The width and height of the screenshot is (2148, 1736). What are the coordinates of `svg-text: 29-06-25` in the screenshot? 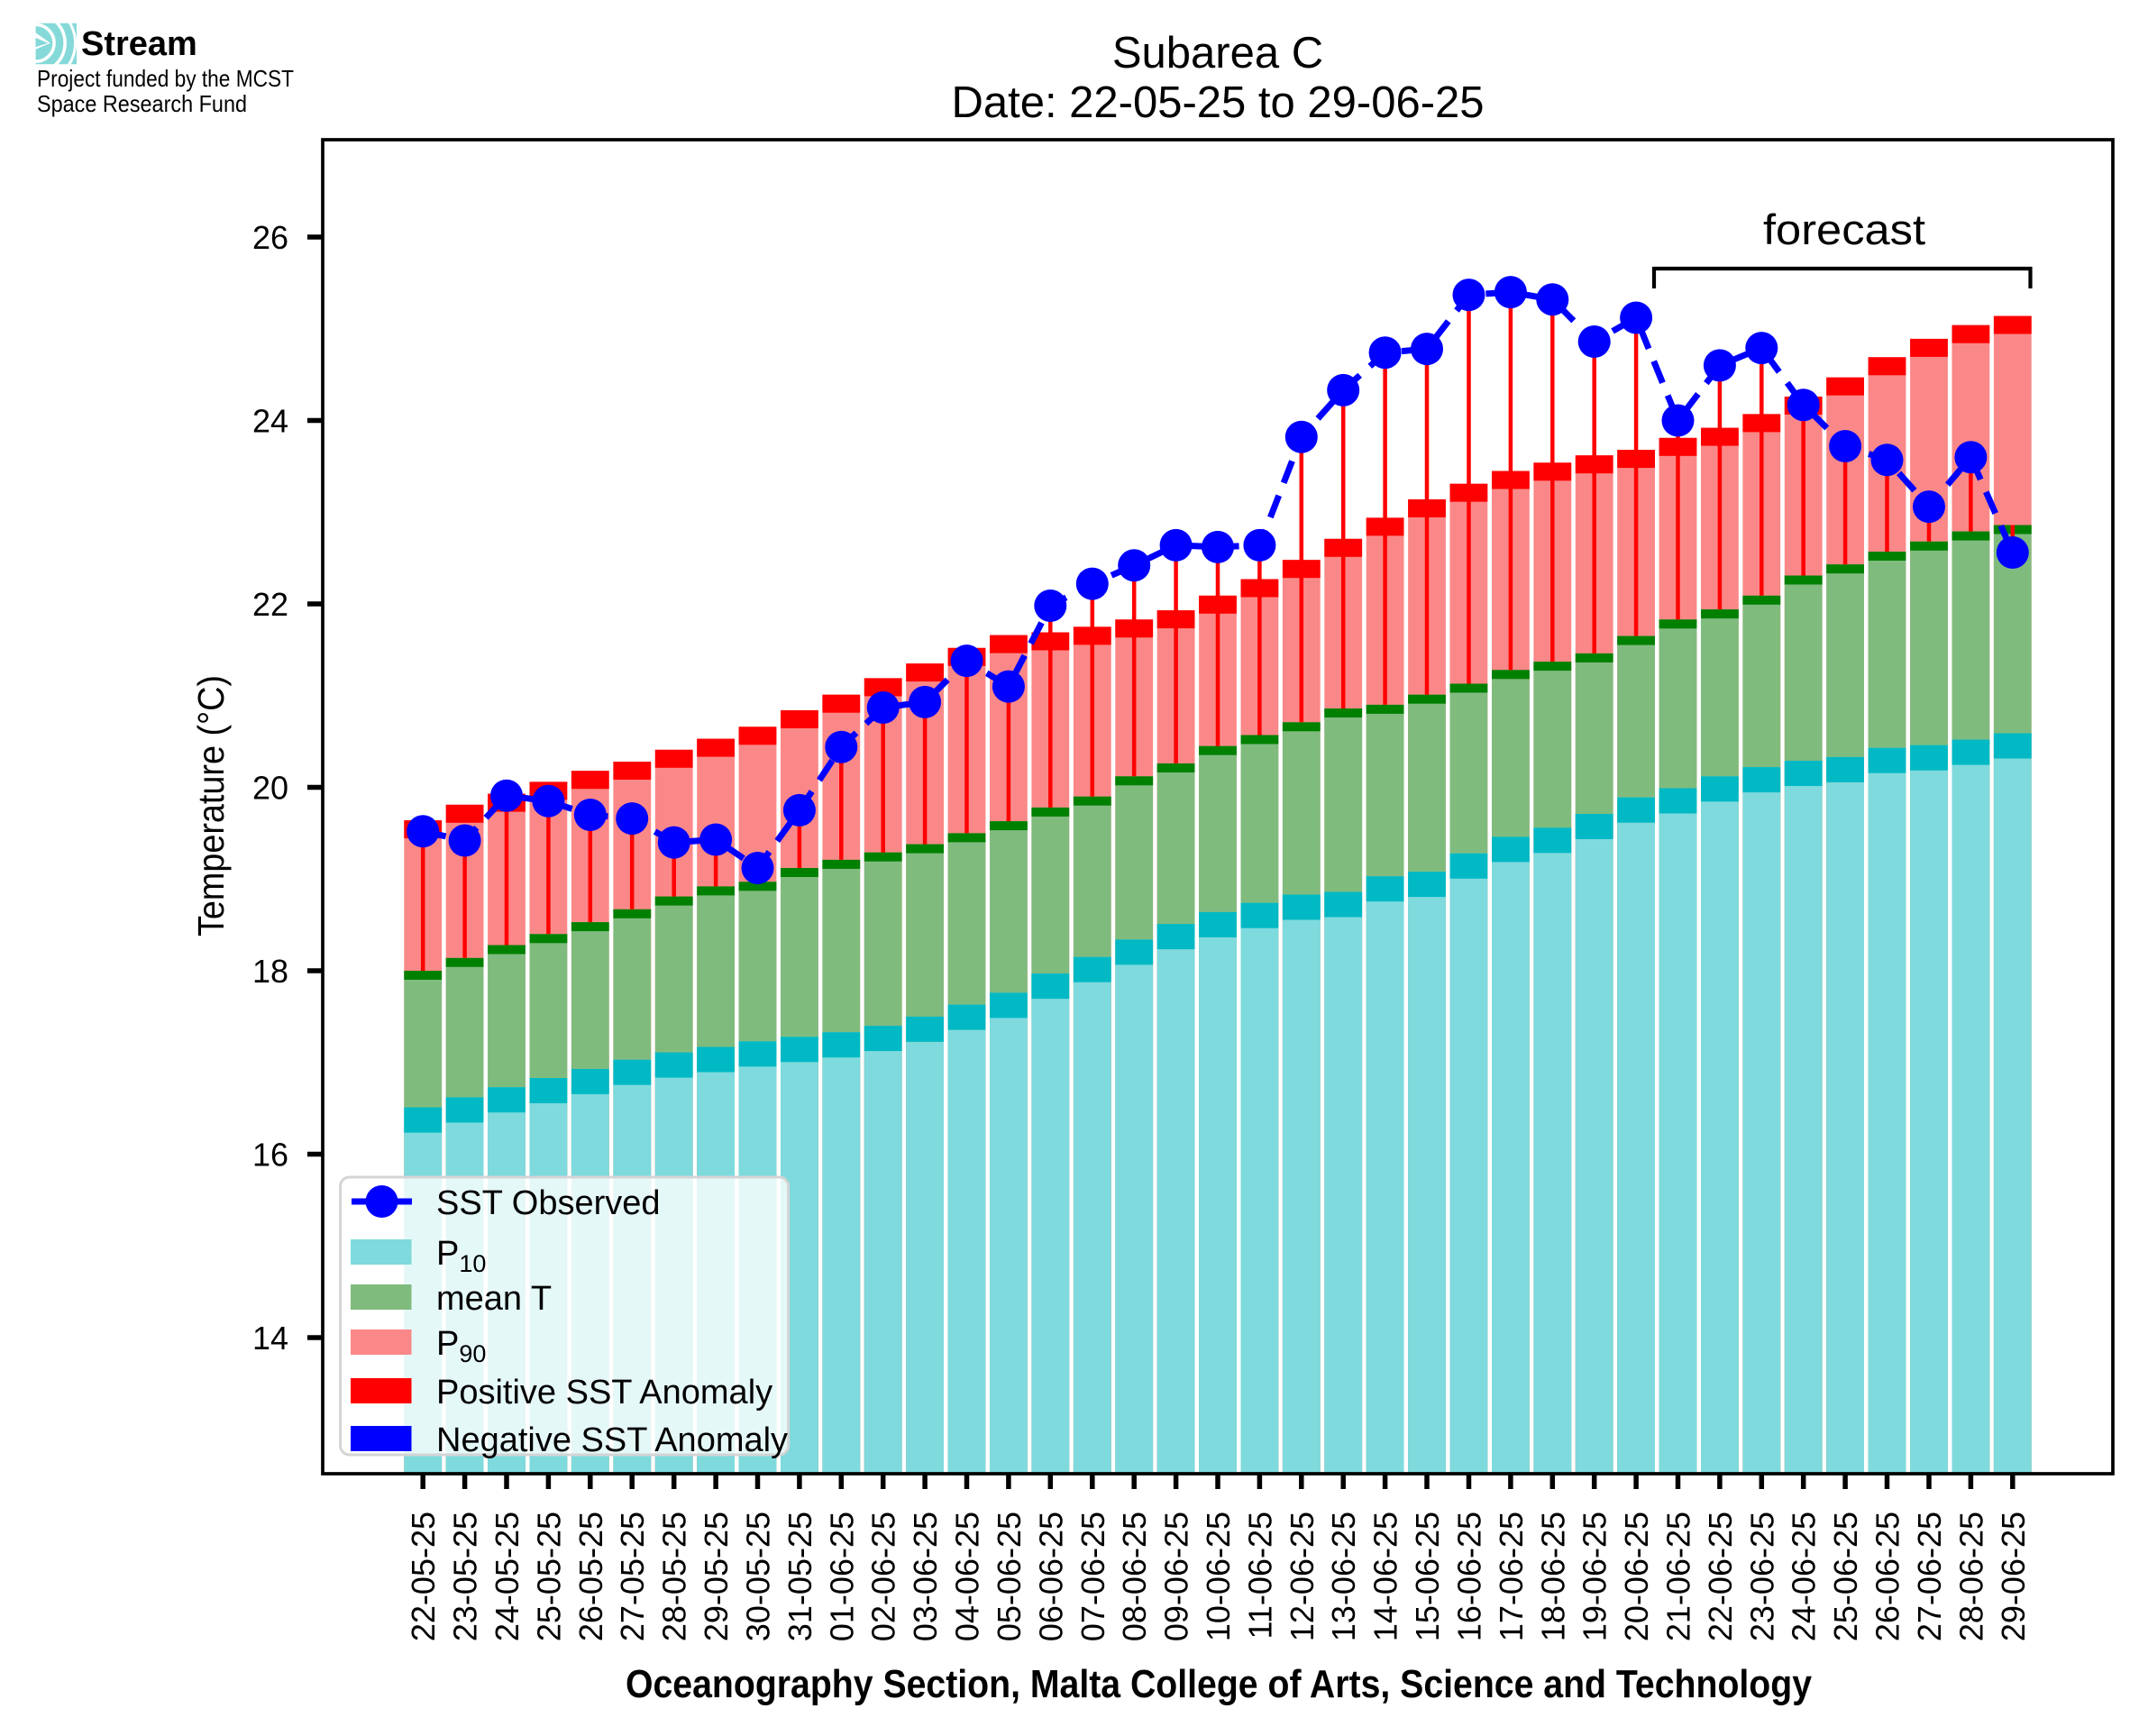 It's located at (2013, 1576).